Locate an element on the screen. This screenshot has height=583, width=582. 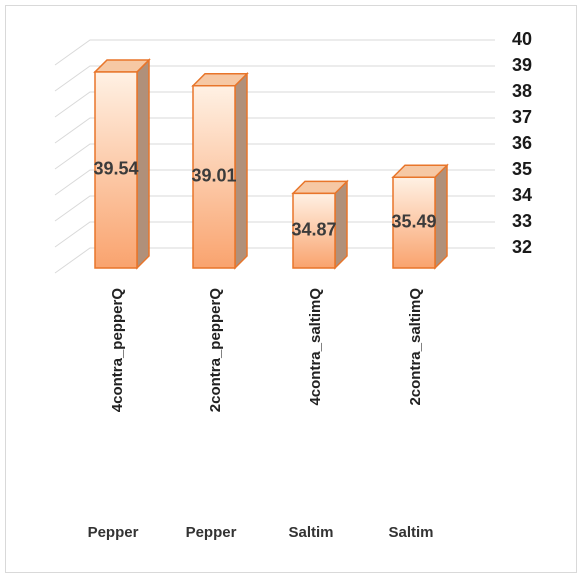
value-label: 39.01 is located at coordinates (213, 176).